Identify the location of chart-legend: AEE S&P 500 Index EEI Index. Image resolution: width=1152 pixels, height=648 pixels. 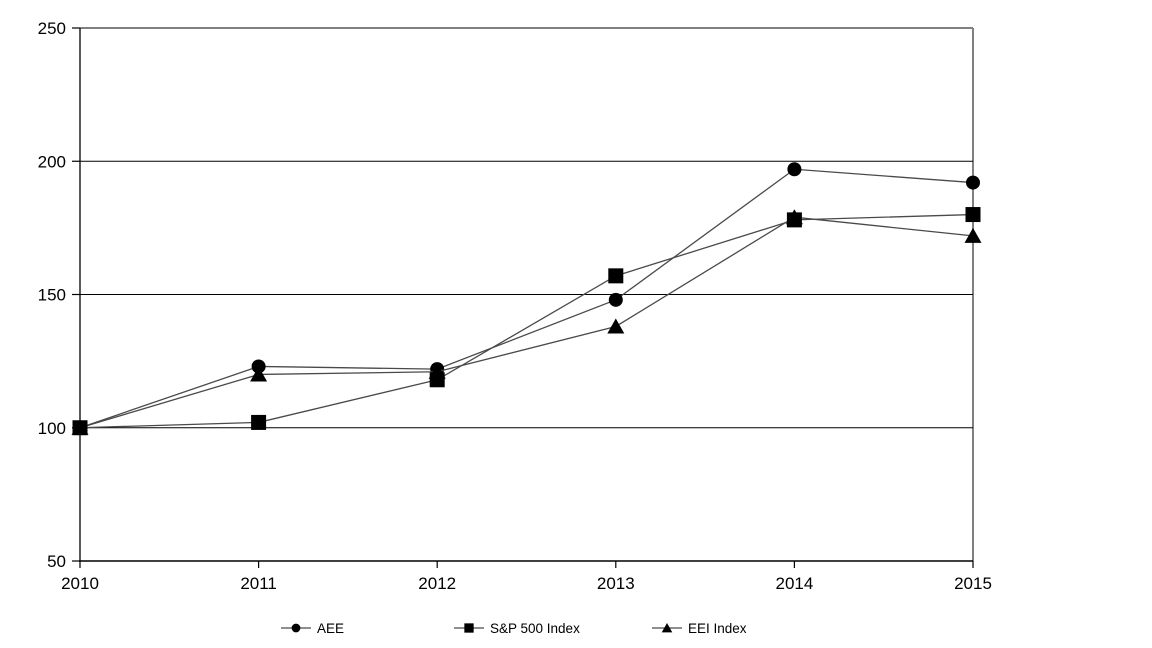
(576, 630).